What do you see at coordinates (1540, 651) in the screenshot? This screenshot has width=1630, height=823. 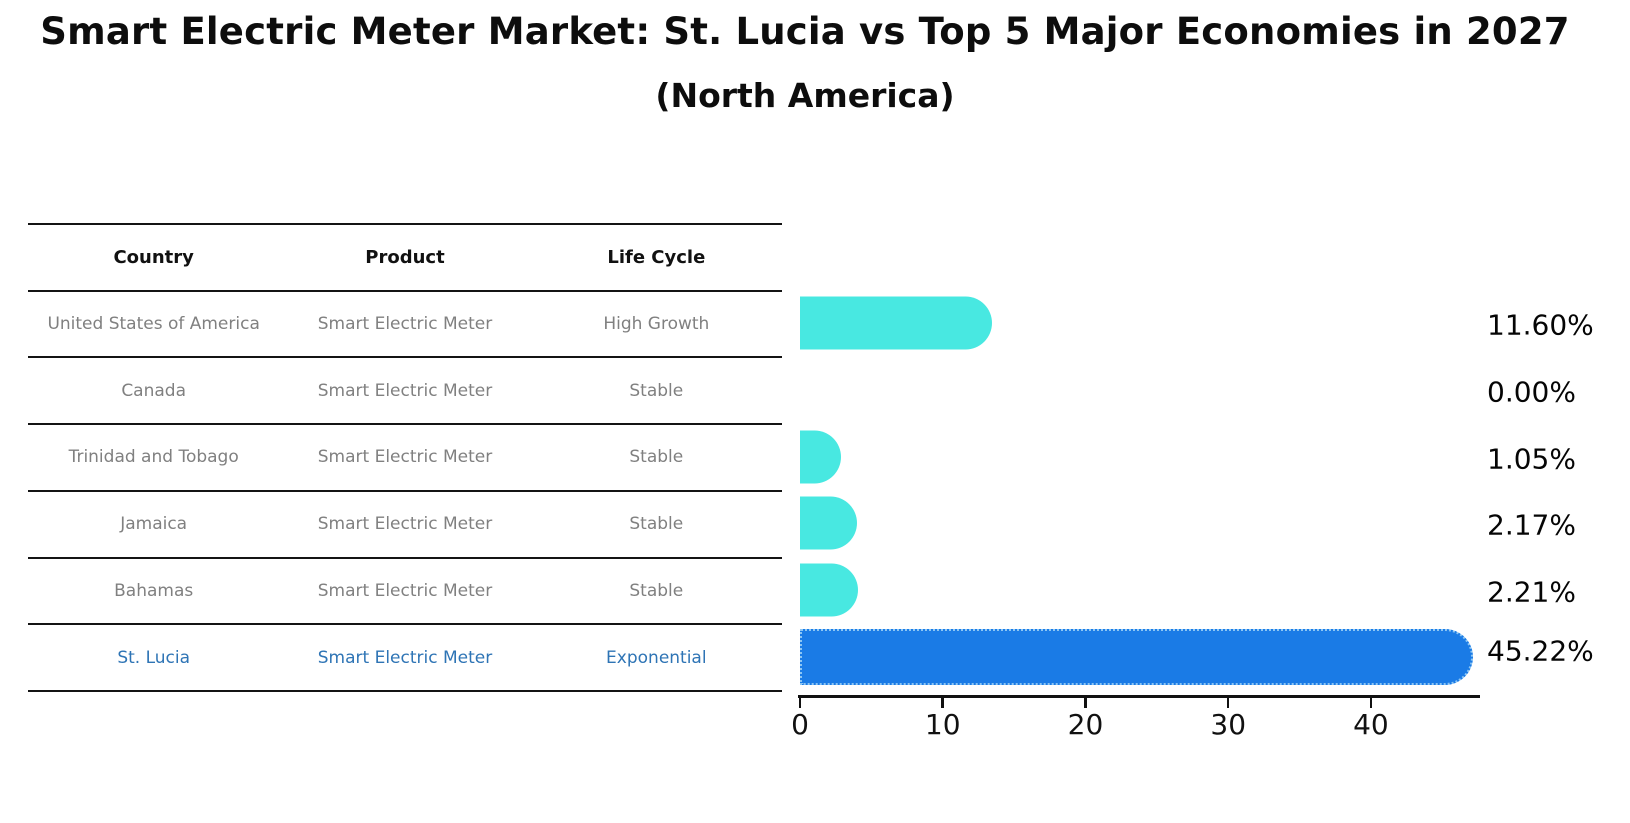 I see `value-label: 45.22%` at bounding box center [1540, 651].